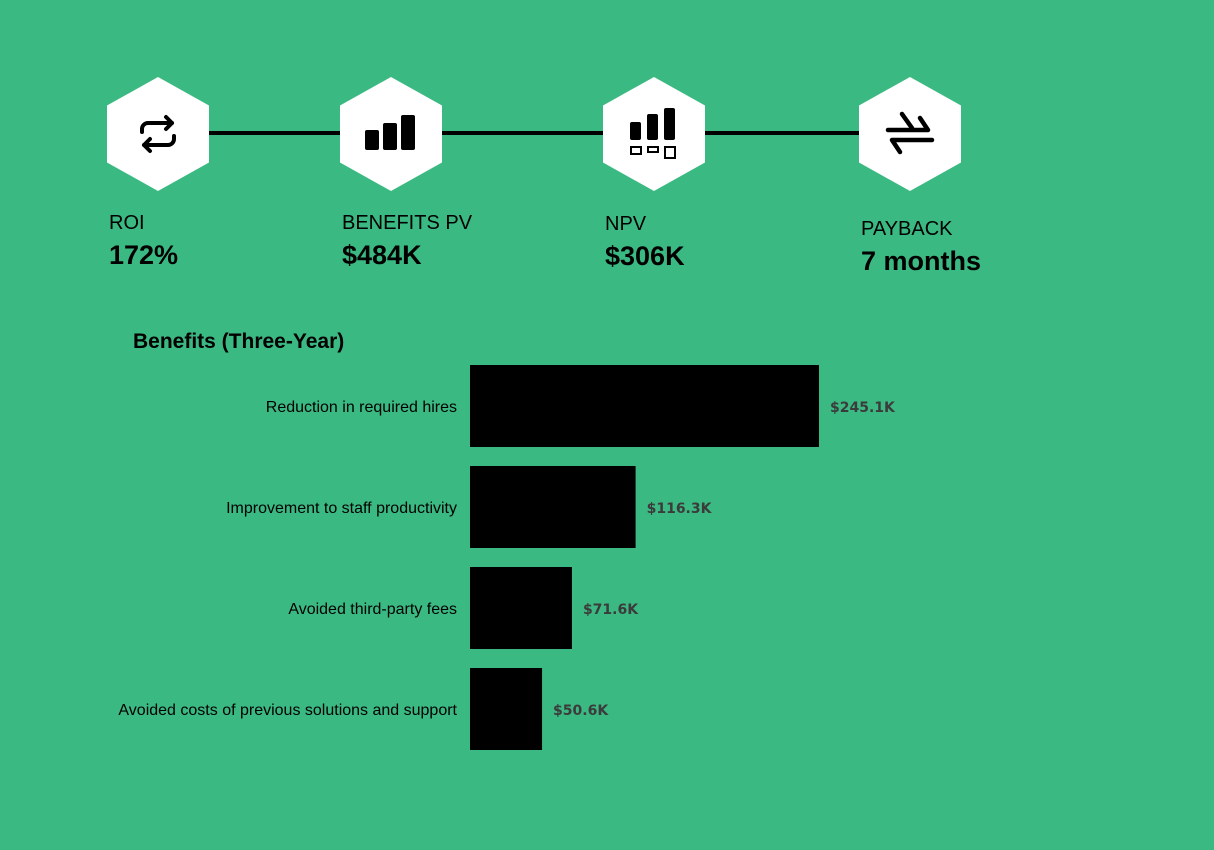  I want to click on metrics-connector-line, so click(534, 133).